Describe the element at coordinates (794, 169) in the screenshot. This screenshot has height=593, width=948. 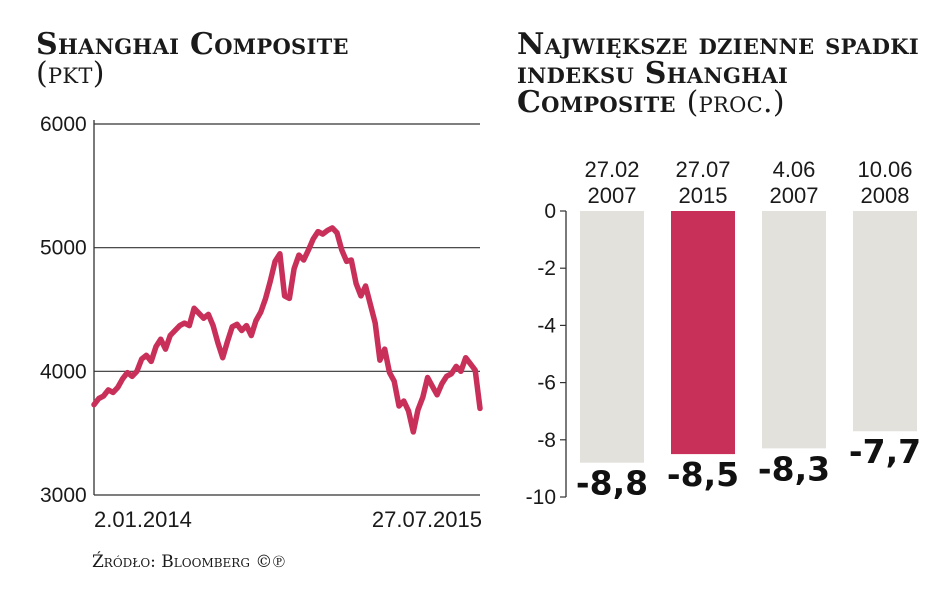
I see `category-label: 4.06` at that location.